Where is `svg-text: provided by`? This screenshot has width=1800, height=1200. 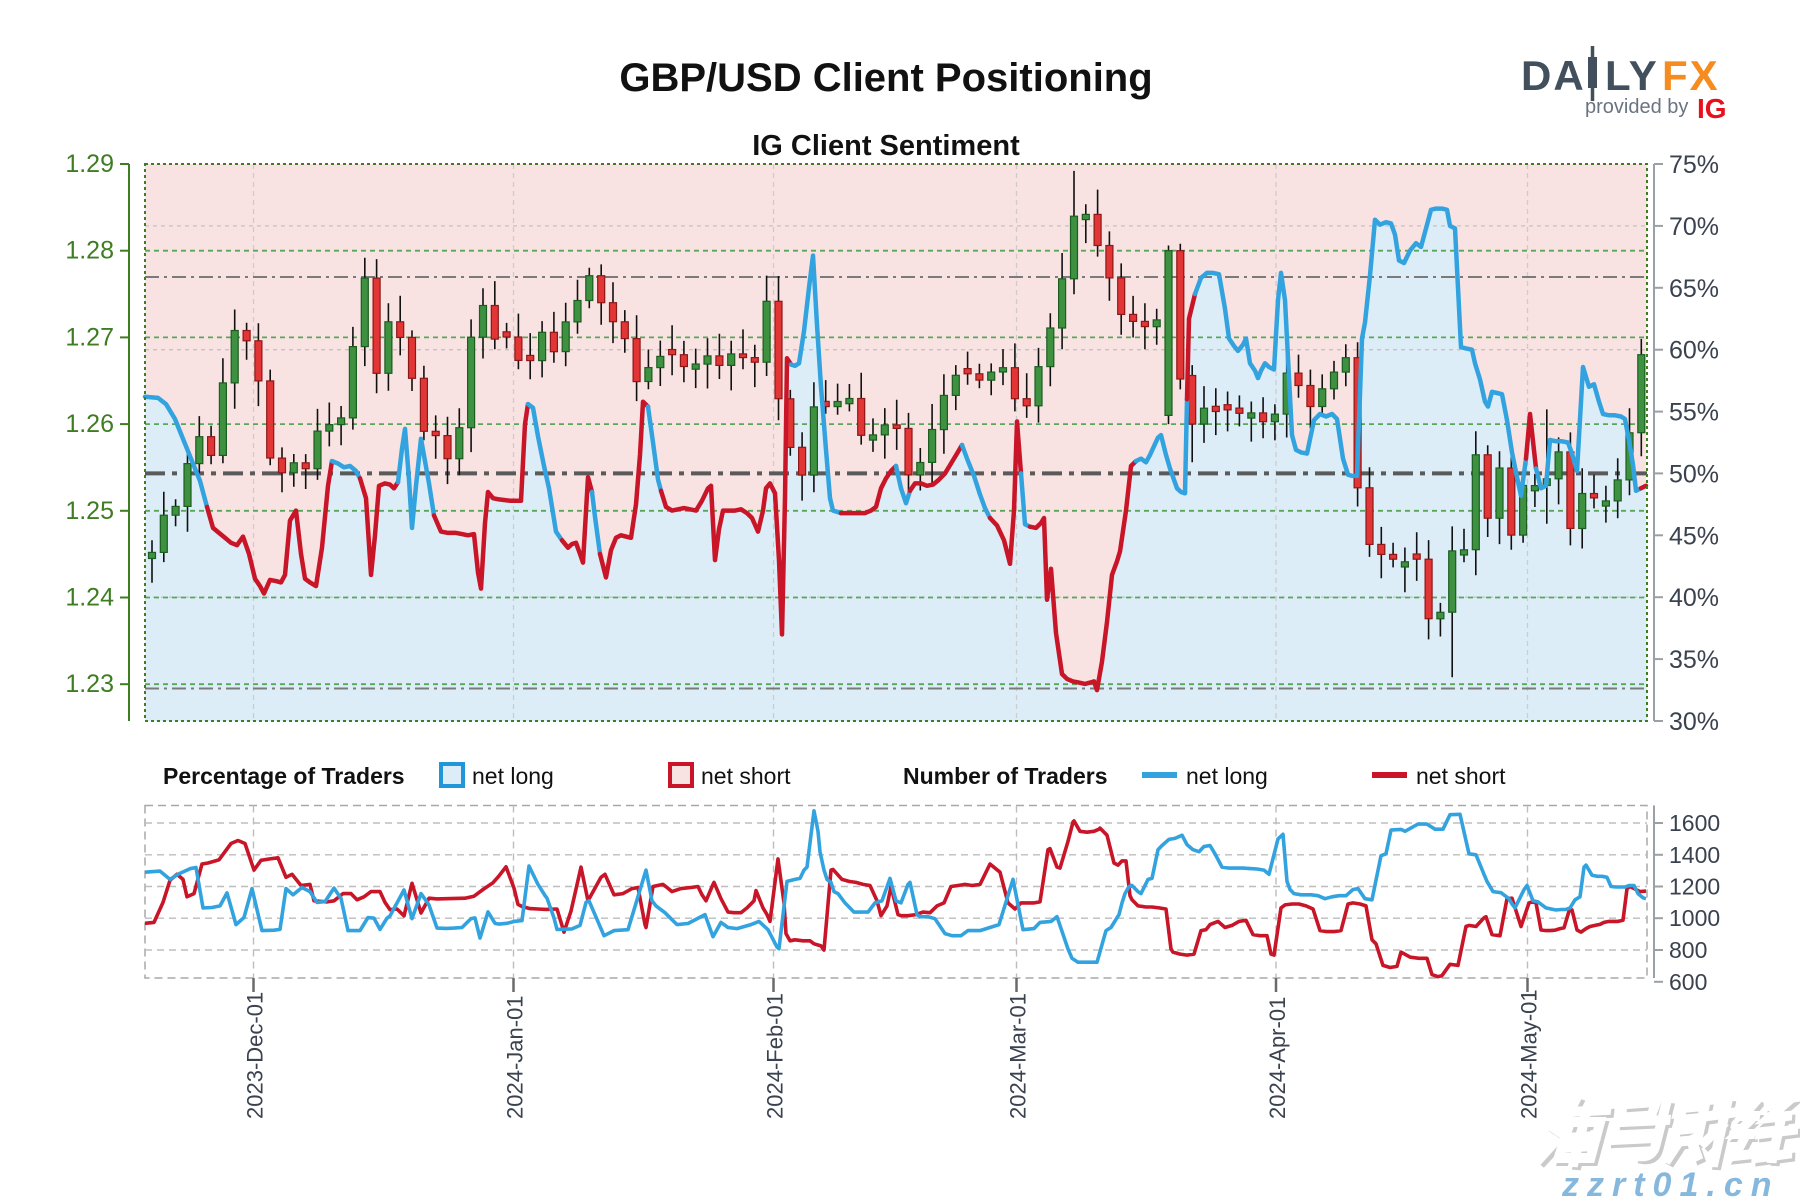 svg-text: provided by is located at coordinates (1636, 107).